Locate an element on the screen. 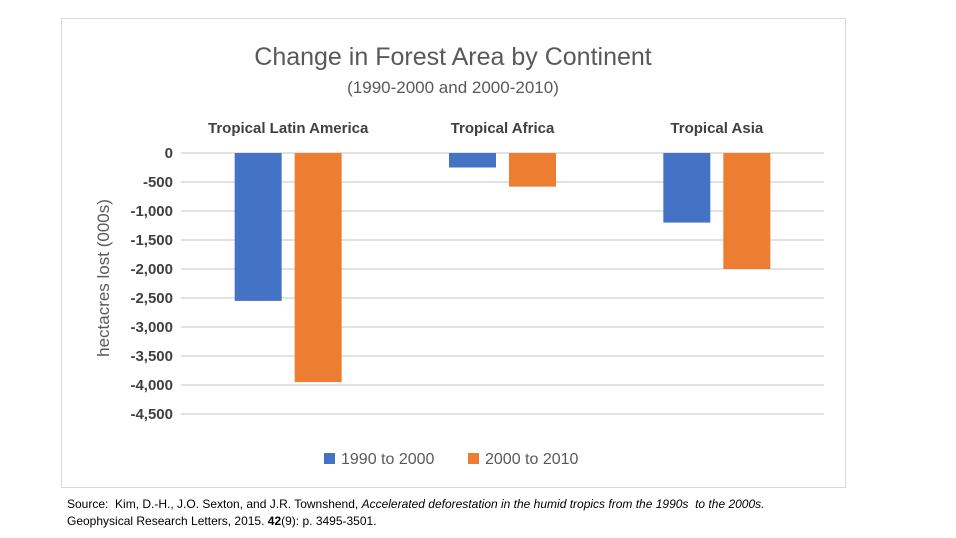 Image resolution: width=956 pixels, height=538 pixels. source-journal: Geophysical Research Letters, 2015. is located at coordinates (167, 521).